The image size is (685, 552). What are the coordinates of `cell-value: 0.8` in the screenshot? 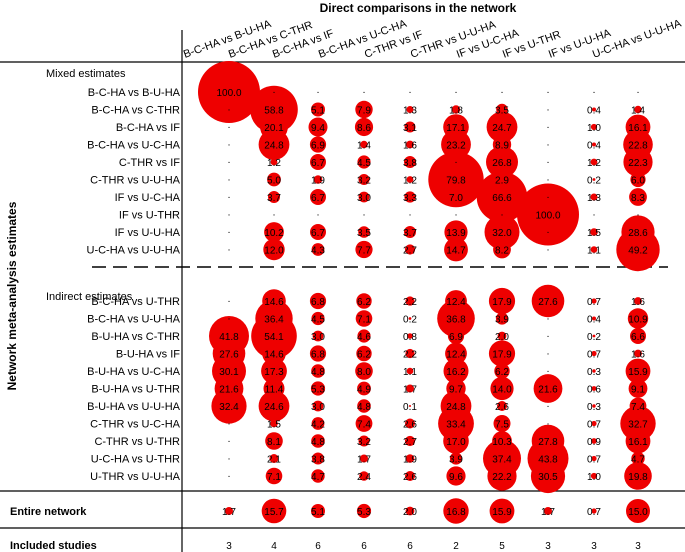 It's located at (410, 337).